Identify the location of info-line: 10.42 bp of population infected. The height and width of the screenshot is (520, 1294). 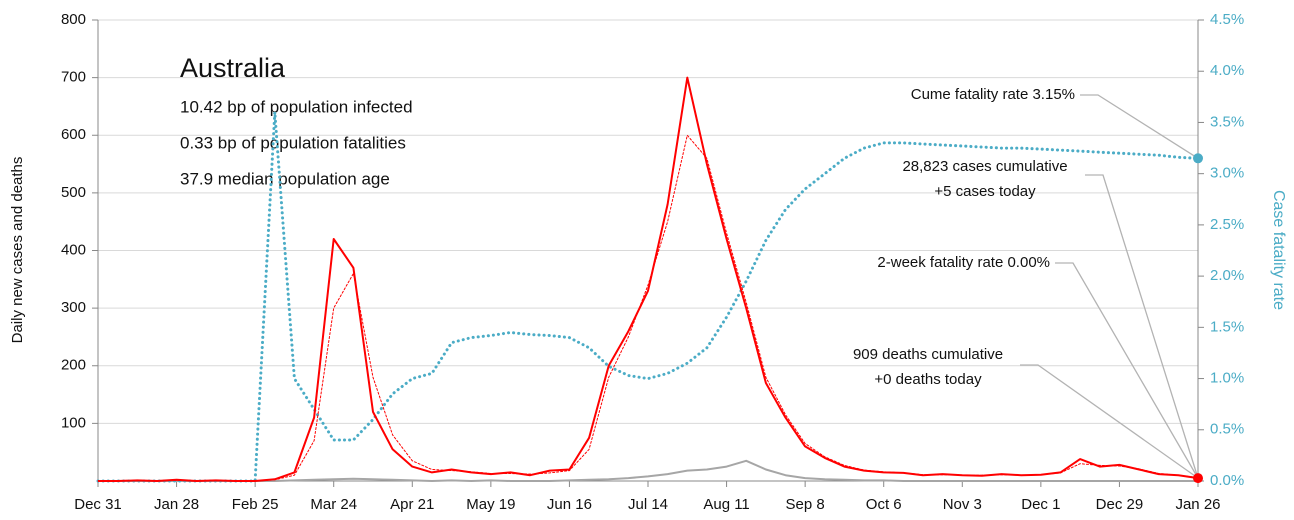
(296, 106).